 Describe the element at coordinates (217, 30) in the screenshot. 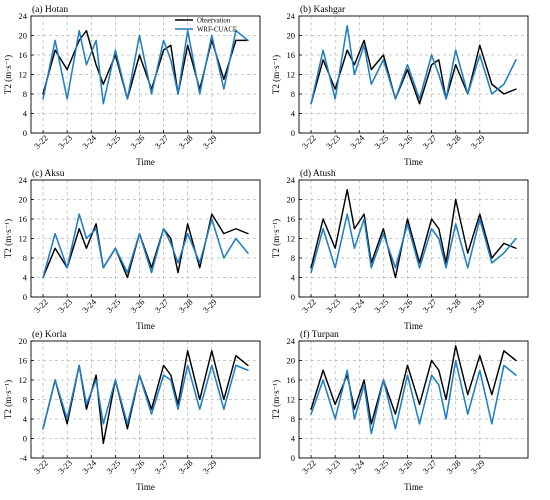

I see `legend-entry: WRF-CUACE` at that location.